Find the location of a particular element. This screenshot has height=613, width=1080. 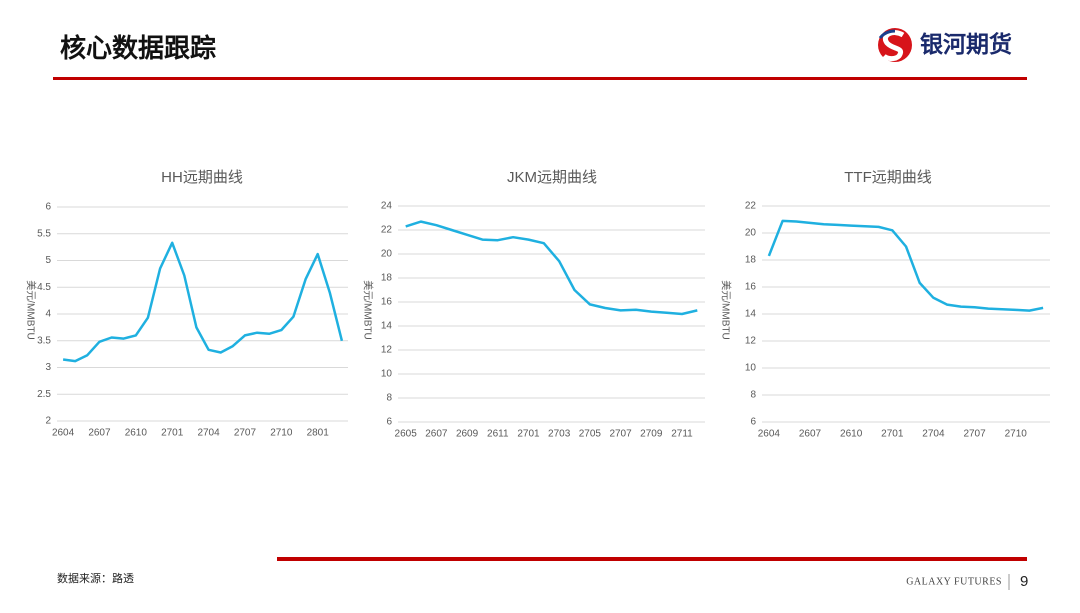

data-source: 数据来源：路透 is located at coordinates (95, 578).